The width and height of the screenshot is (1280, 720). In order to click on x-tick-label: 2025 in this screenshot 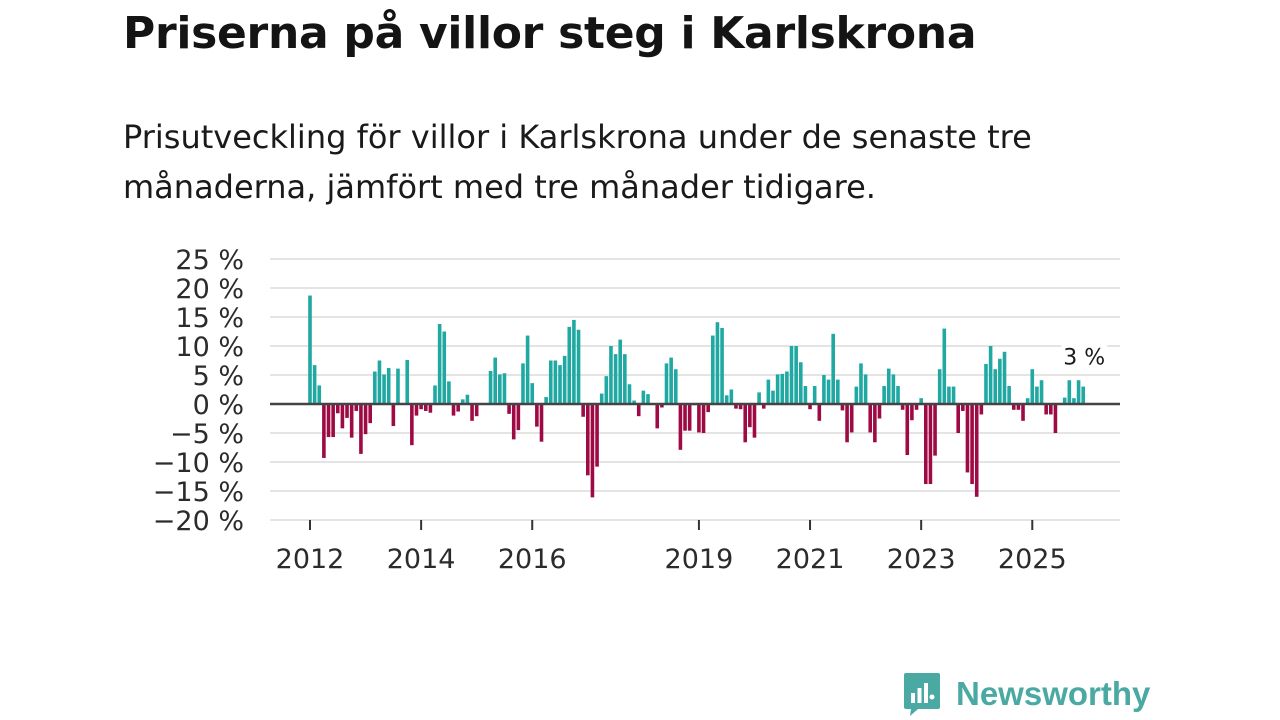, I will do `click(1032, 559)`.